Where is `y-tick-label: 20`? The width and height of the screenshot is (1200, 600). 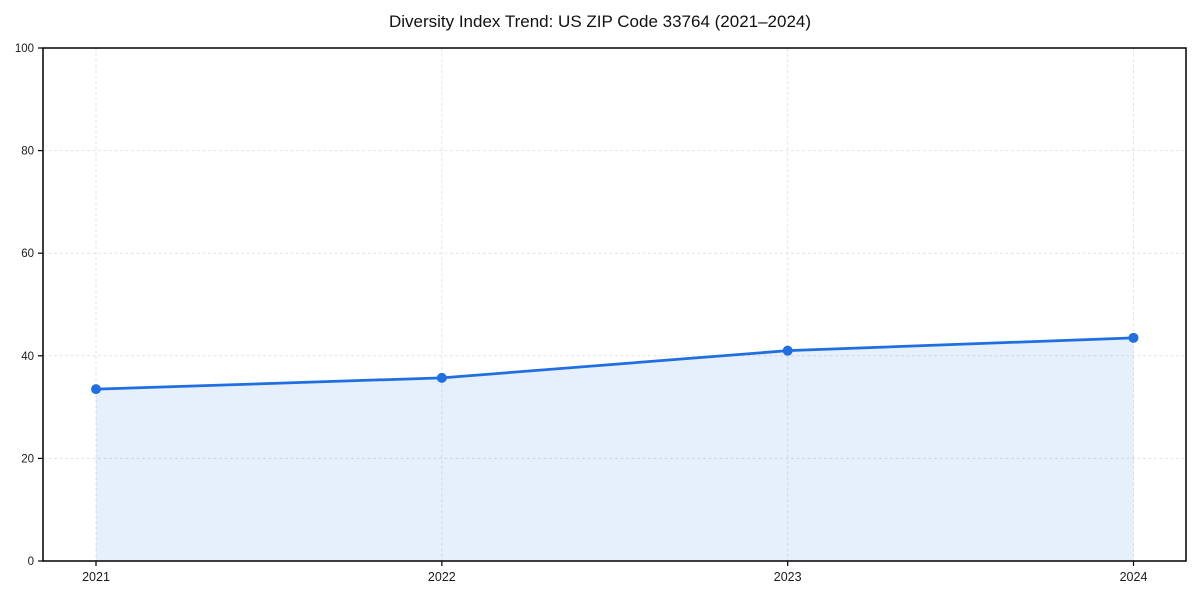 y-tick-label: 20 is located at coordinates (27, 459).